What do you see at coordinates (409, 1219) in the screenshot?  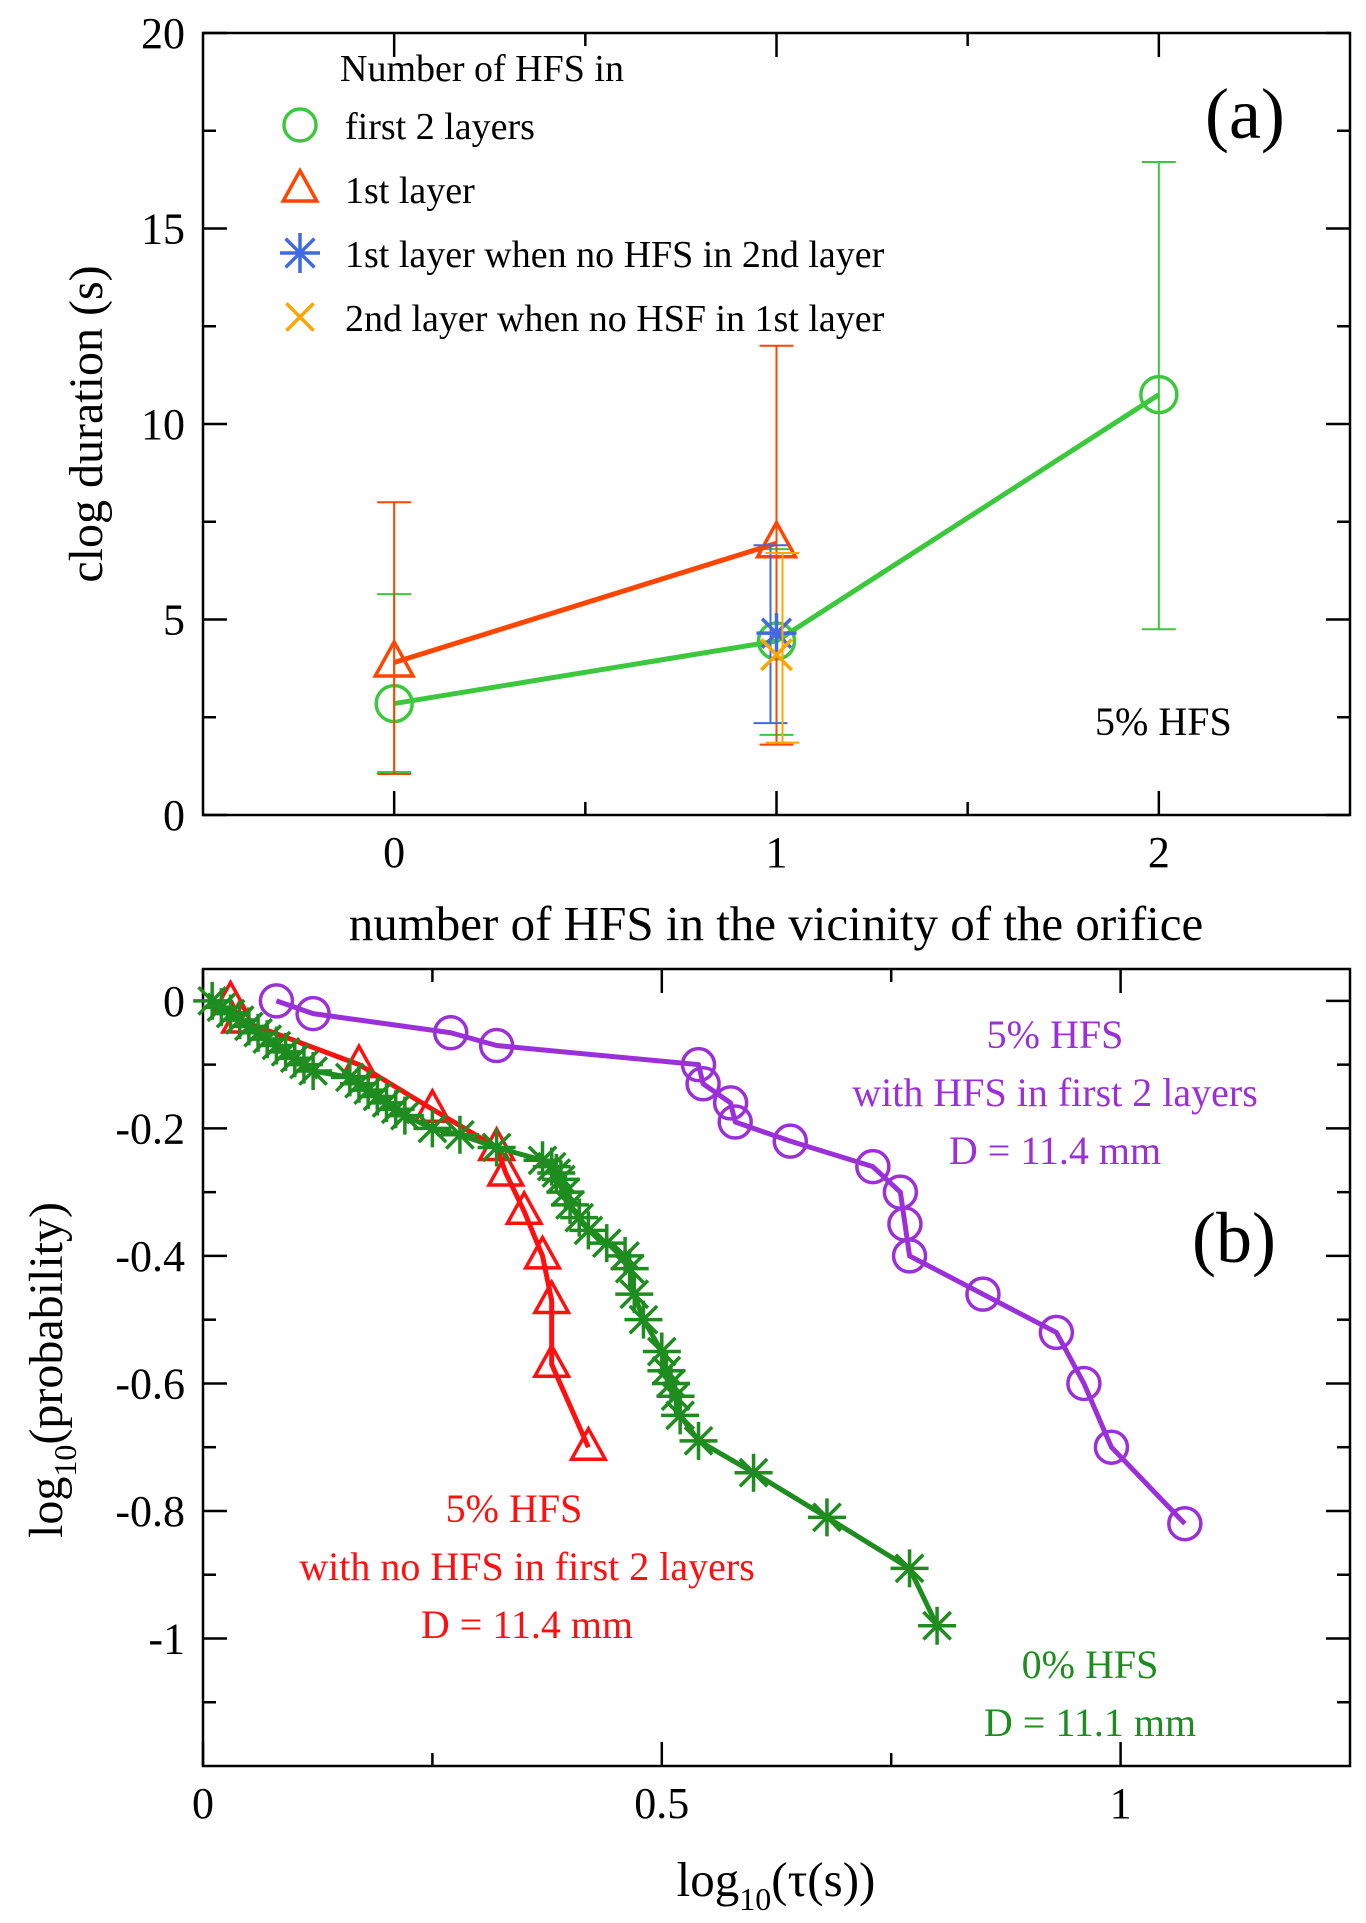 I see `series-red` at bounding box center [409, 1219].